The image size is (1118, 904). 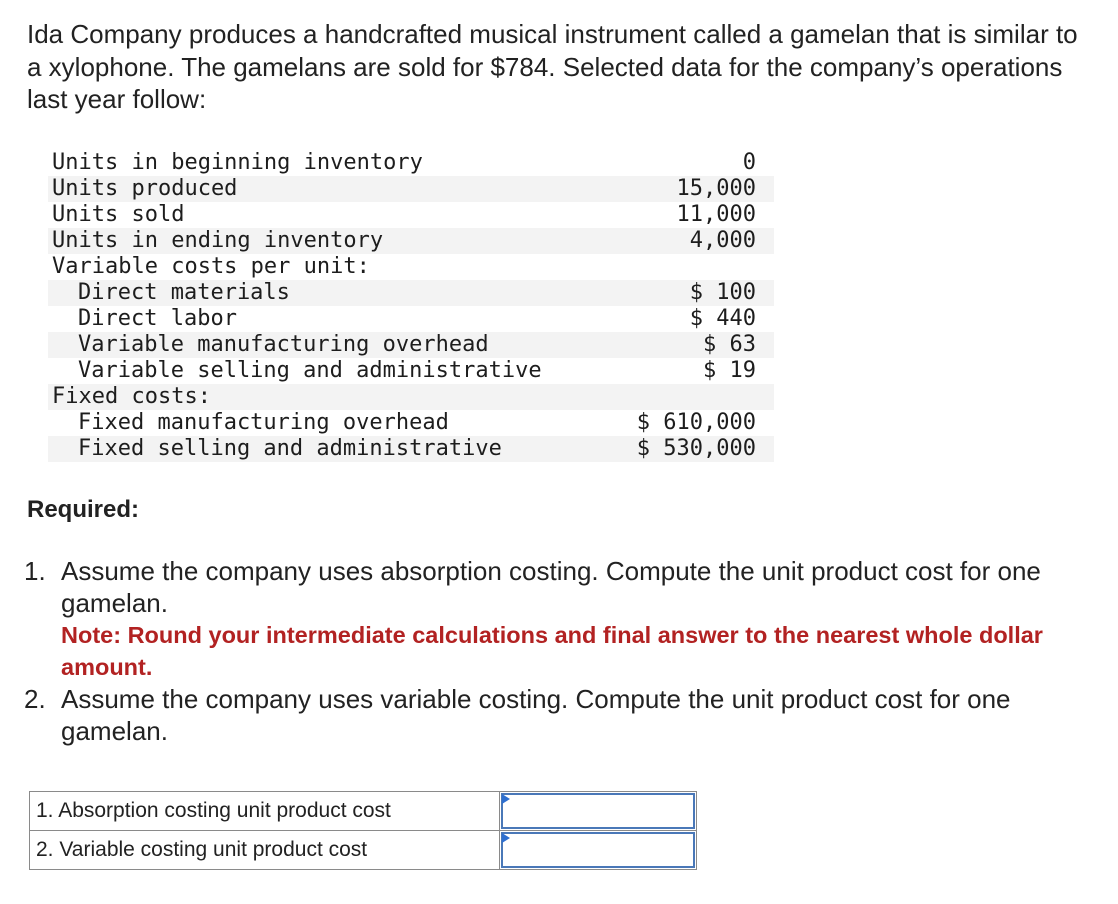 I want to click on row-label: Units in ending inventory, so click(x=332, y=241).